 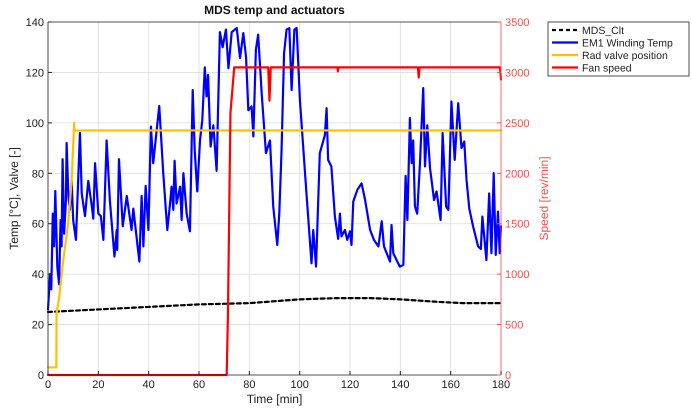 What do you see at coordinates (450, 385) in the screenshot?
I see `x-tick-label: 160` at bounding box center [450, 385].